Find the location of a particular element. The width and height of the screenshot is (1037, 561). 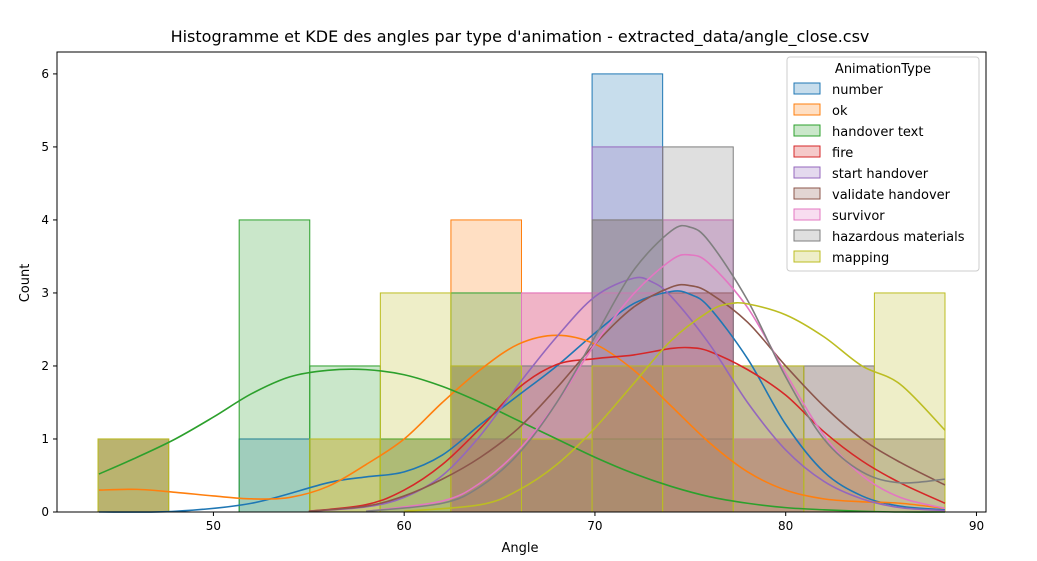

legend-title: AnimationType is located at coordinates (883, 69).